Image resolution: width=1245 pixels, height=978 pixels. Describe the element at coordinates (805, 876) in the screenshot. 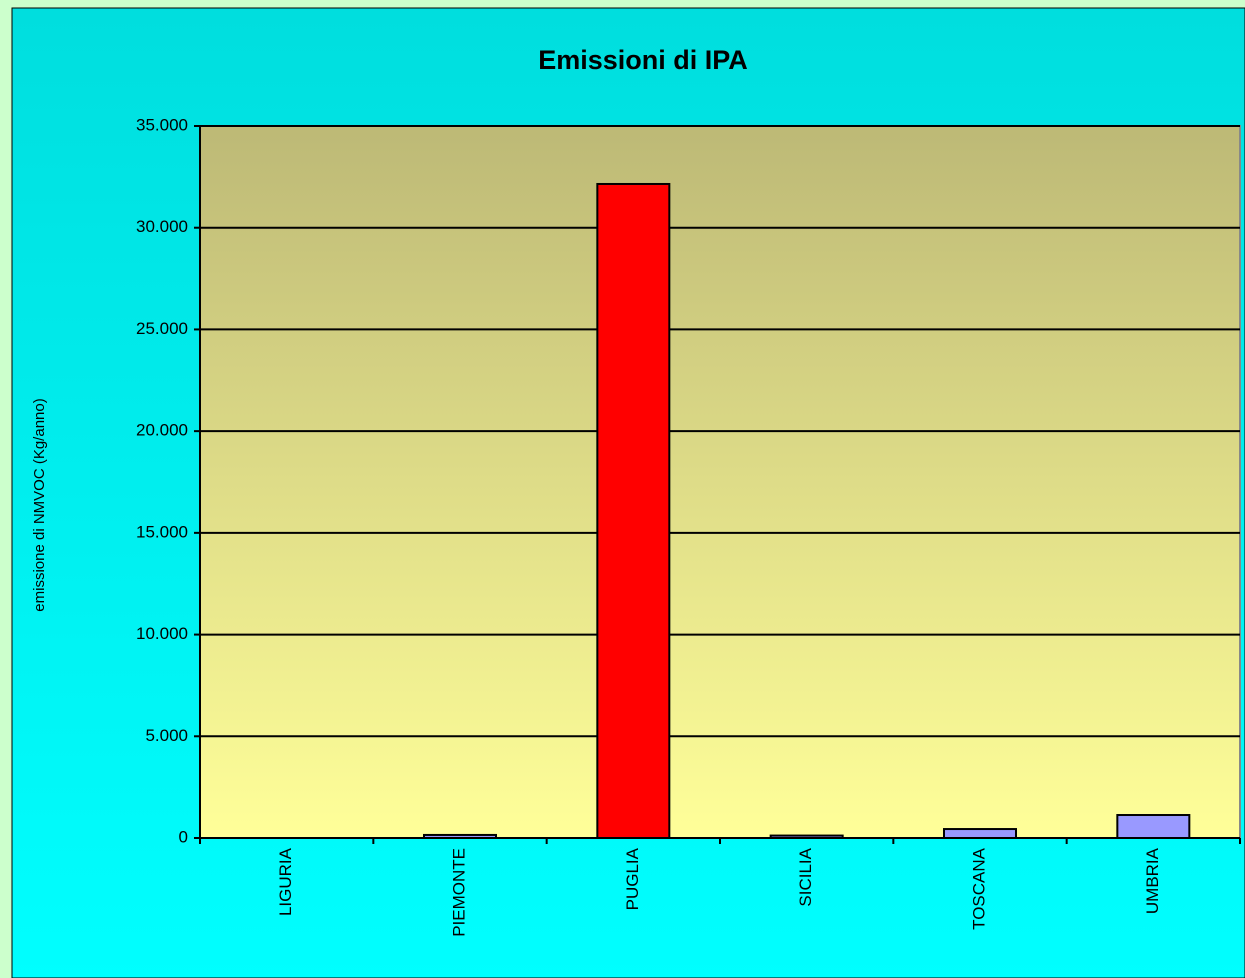

I see `x-tick-label: SICILIA` at that location.